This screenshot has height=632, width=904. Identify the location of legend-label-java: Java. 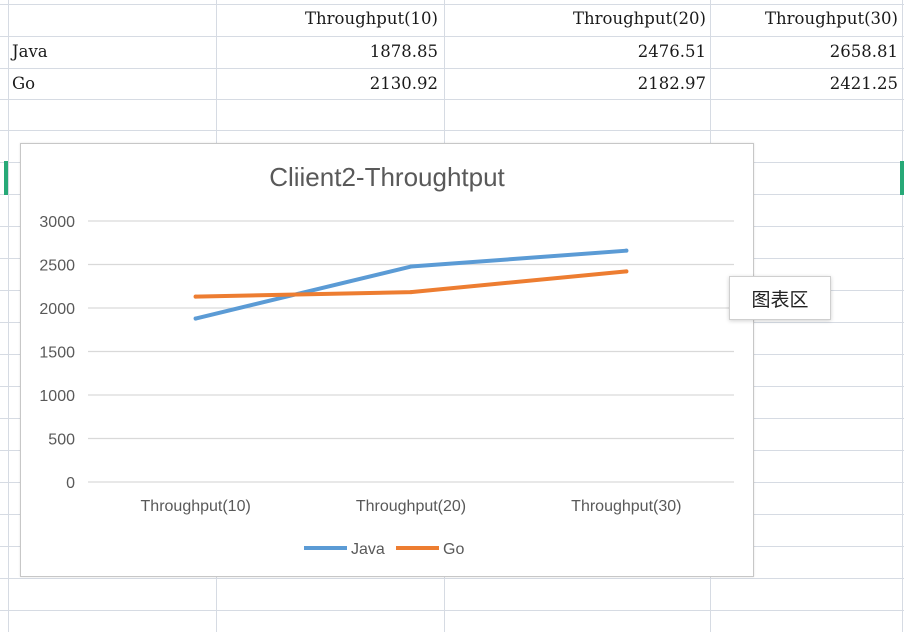
(368, 549).